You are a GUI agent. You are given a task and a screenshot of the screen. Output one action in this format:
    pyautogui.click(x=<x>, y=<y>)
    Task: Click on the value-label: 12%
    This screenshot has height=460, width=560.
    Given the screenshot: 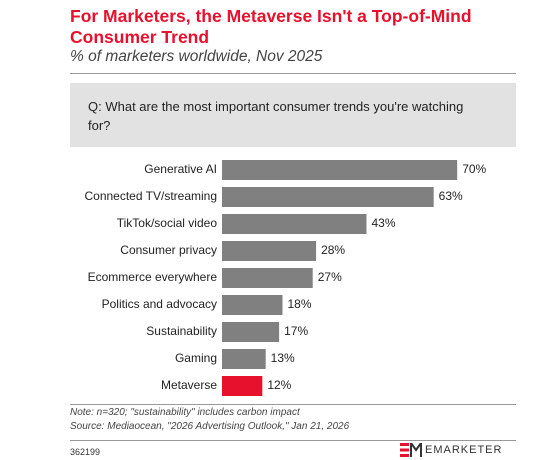 What is the action you would take?
    pyautogui.click(x=279, y=385)
    